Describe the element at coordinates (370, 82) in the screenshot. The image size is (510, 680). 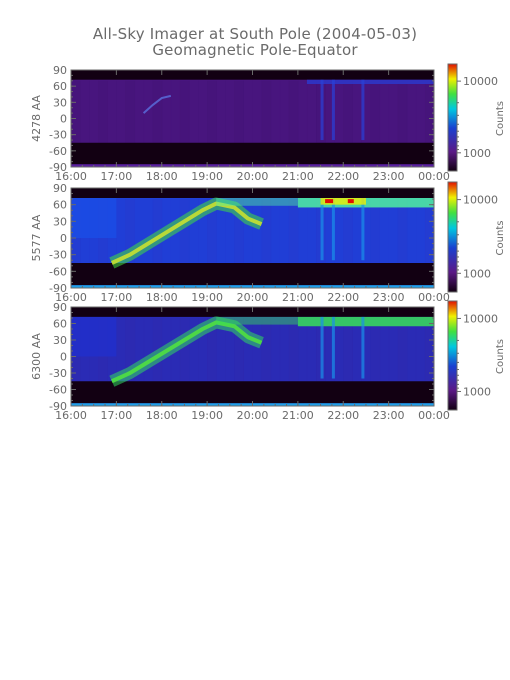
I see `upper-band` at that location.